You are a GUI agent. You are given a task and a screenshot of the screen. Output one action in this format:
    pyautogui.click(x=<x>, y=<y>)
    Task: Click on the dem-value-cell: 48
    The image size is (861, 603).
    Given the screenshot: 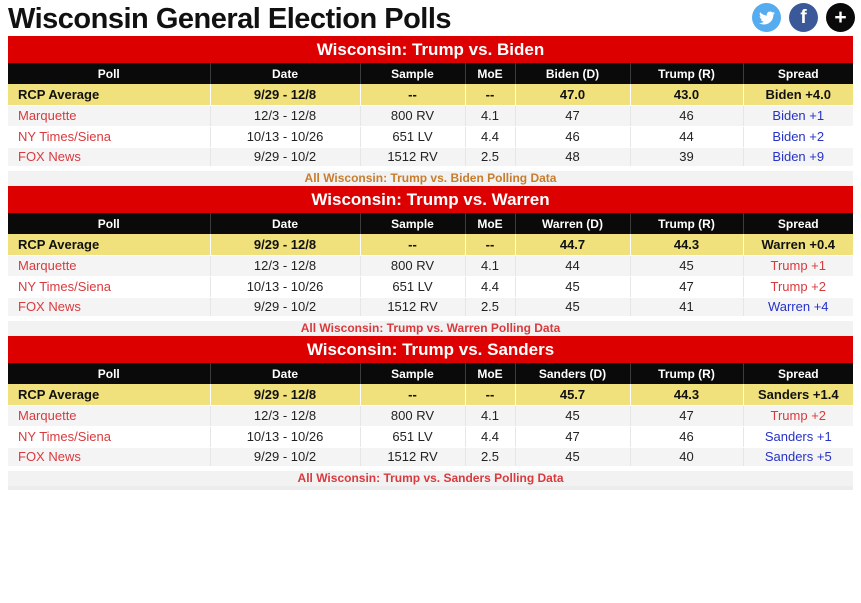 What is the action you would take?
    pyautogui.click(x=573, y=158)
    